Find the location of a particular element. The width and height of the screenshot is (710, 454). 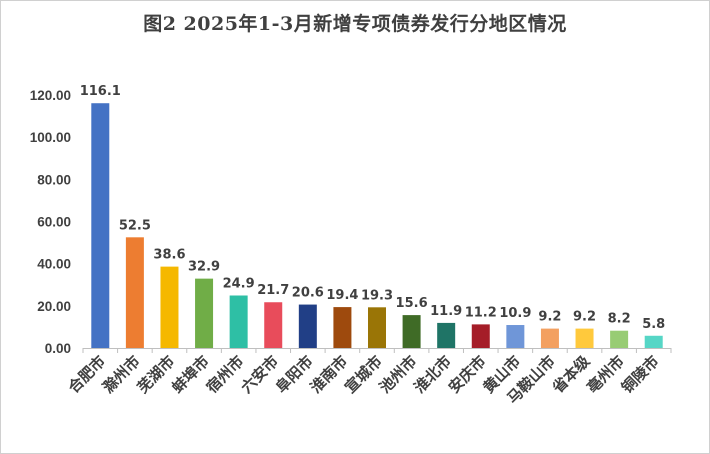

y-tick-label: 120.00 is located at coordinates (50, 95).